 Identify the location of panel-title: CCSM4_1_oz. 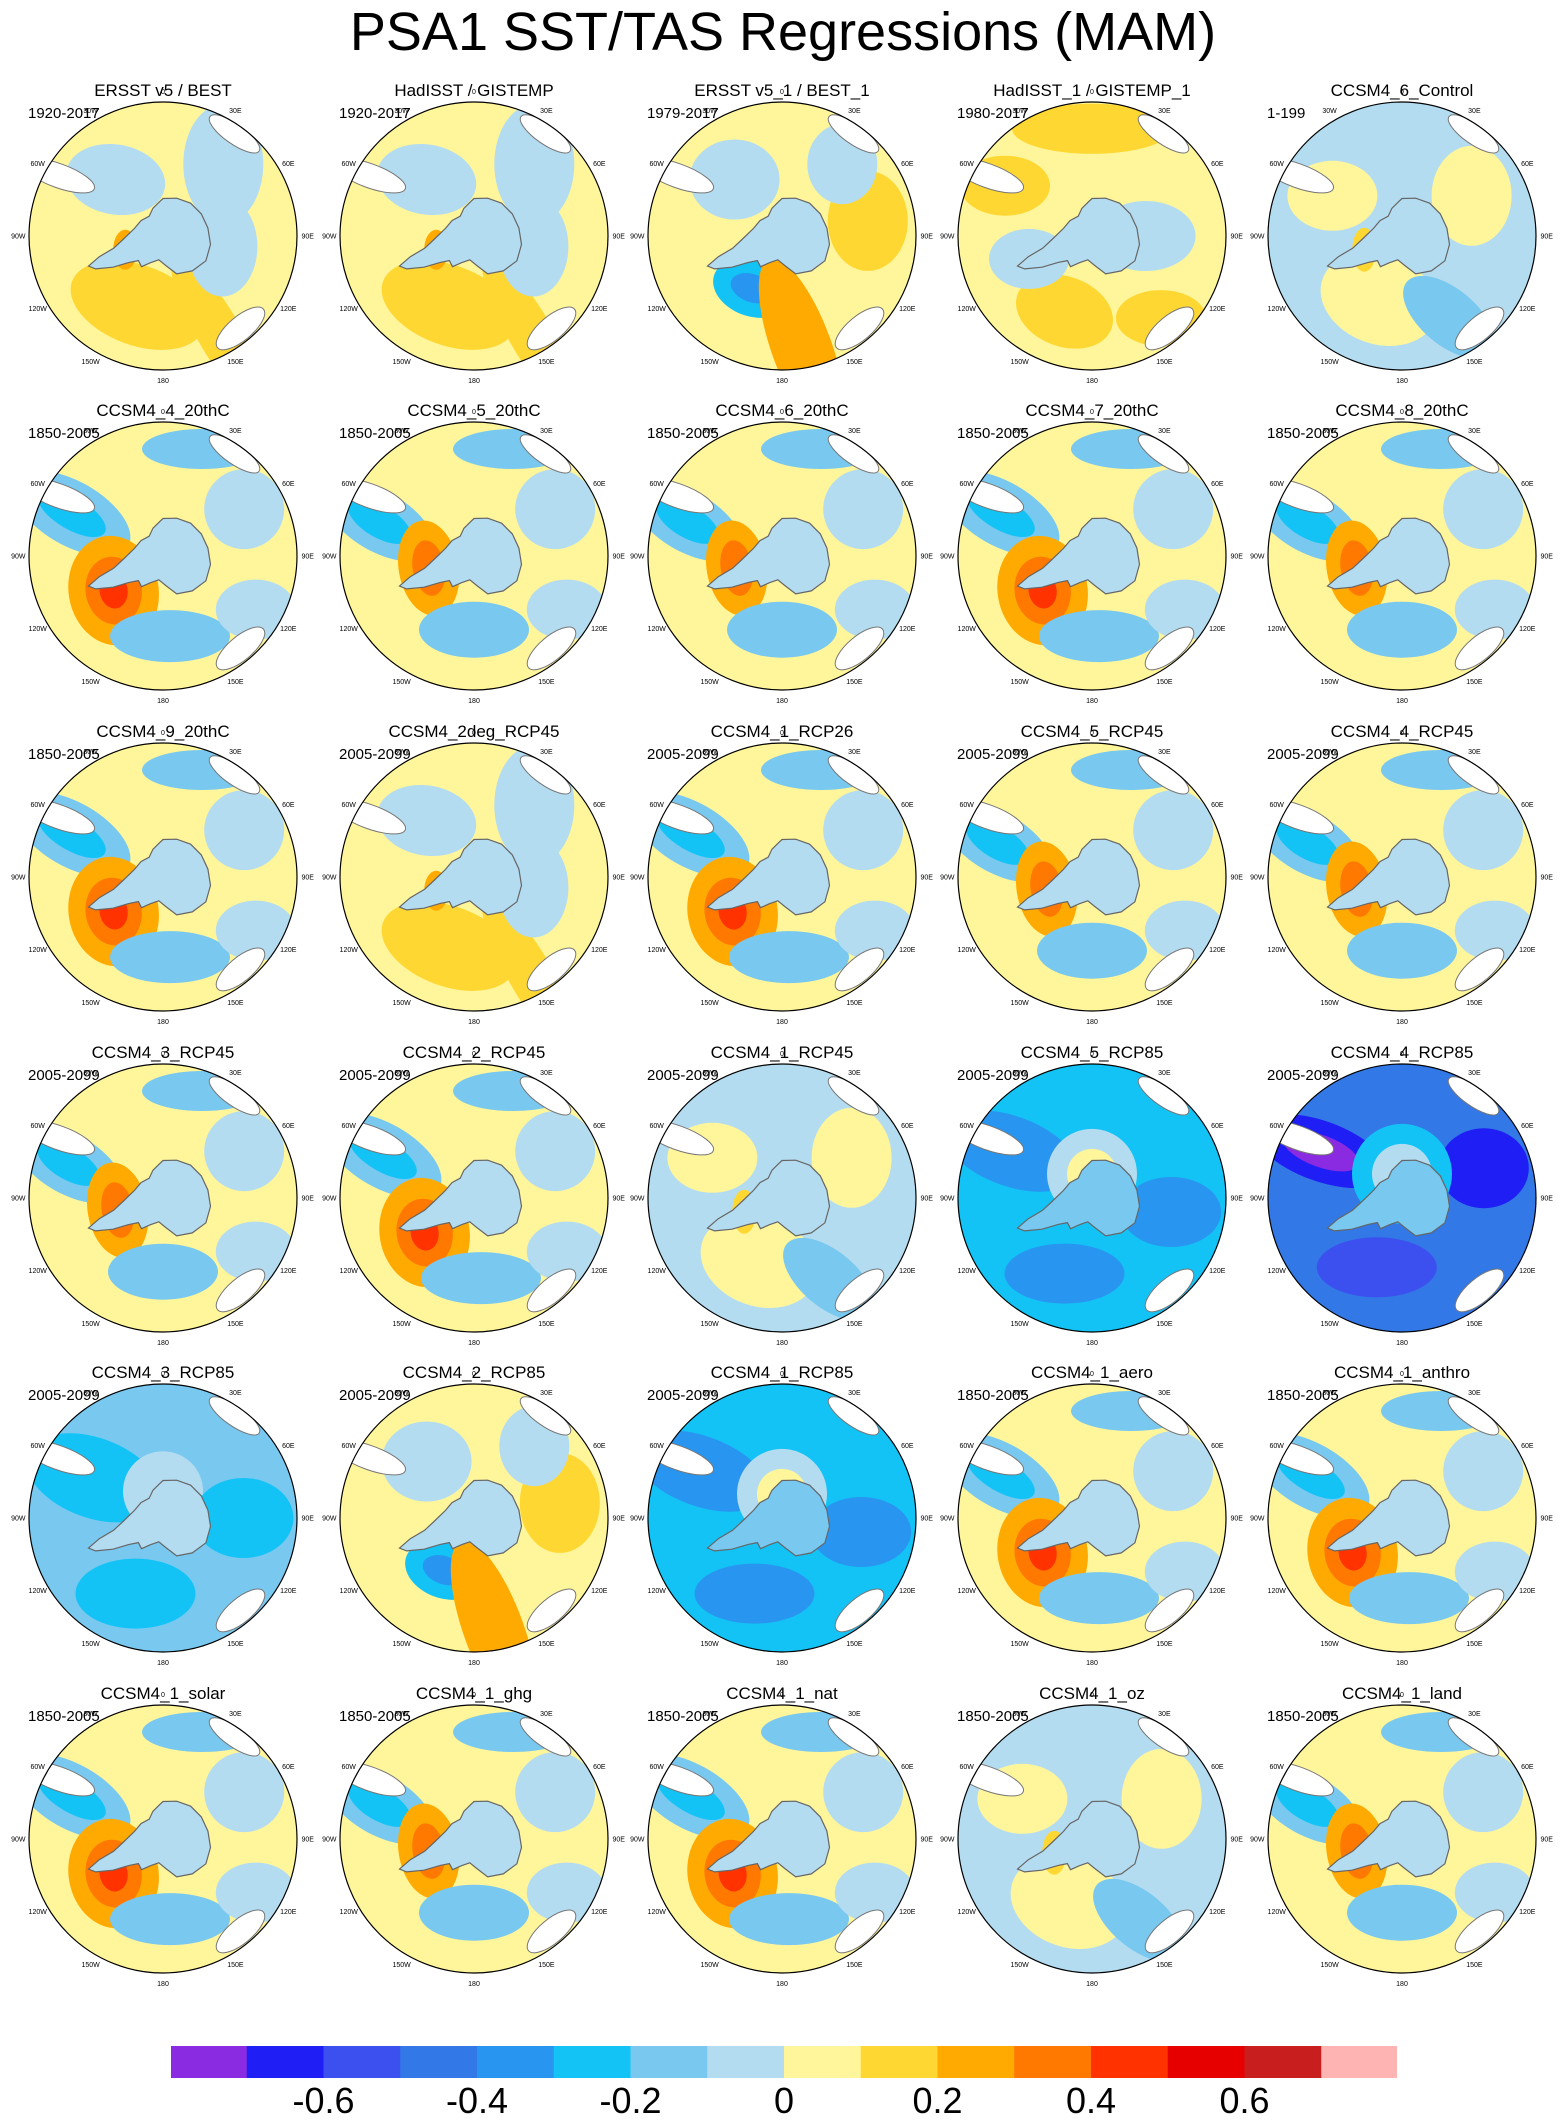
(1092, 1693).